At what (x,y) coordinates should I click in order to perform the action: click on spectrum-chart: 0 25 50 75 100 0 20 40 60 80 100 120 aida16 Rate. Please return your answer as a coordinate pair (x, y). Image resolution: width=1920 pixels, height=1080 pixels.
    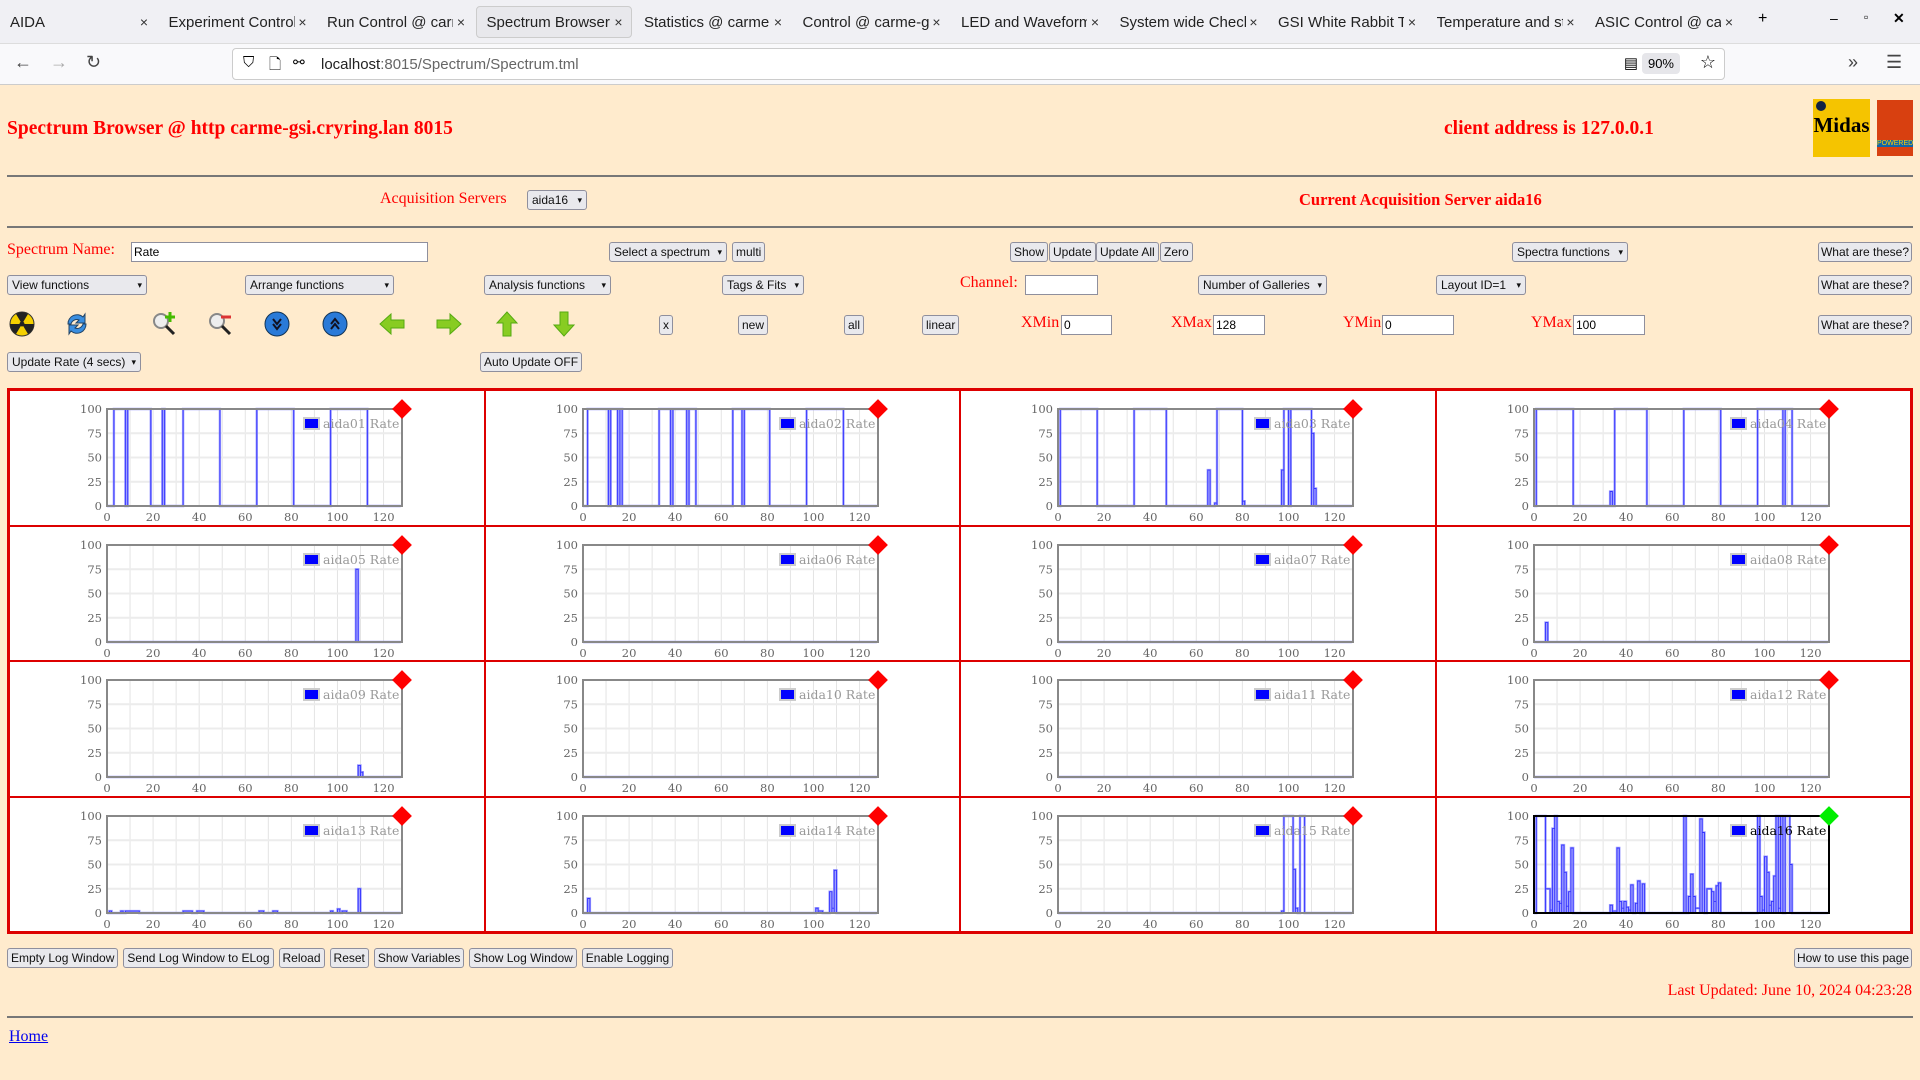
    Looking at the image, I should click on (1675, 866).